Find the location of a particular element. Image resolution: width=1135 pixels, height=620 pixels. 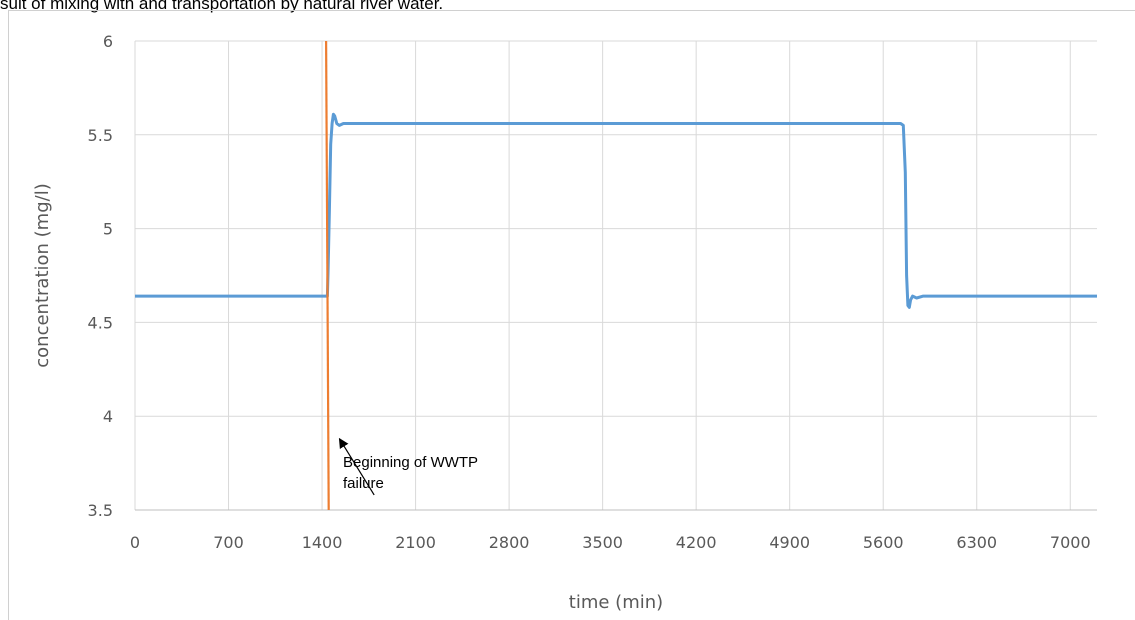

y-axis-label: concentration (mg/l) is located at coordinates (42, 275).